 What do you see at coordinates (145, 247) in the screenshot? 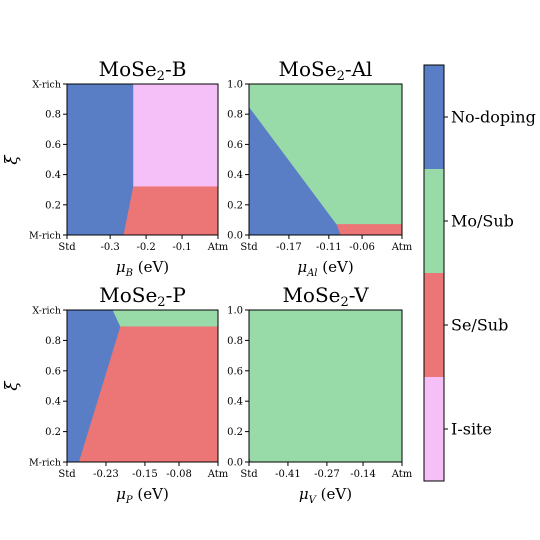
I see `x-tick-label: -0.2` at bounding box center [145, 247].